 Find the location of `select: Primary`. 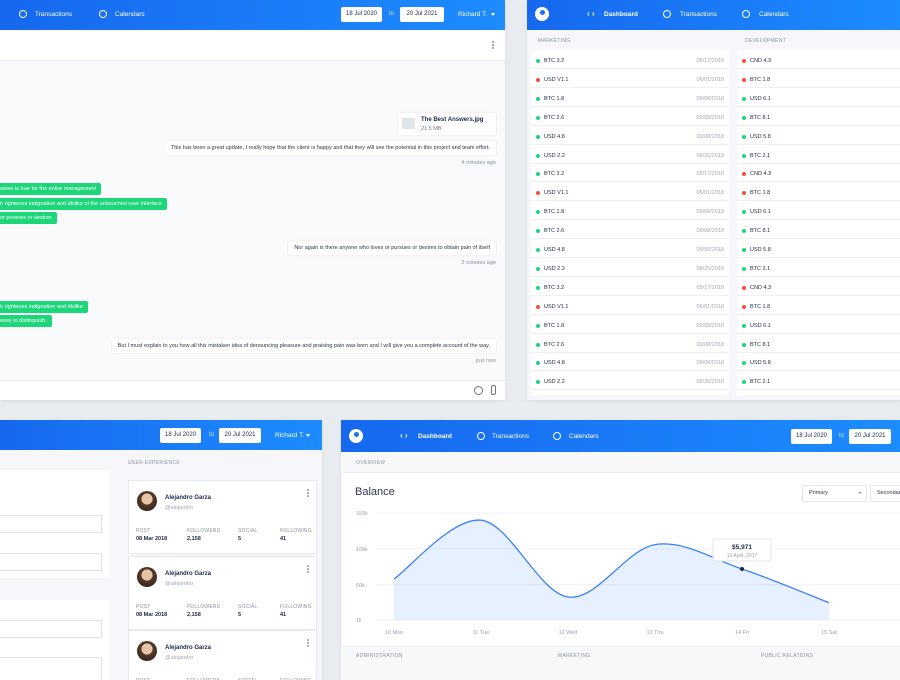

select: Primary is located at coordinates (834, 493).